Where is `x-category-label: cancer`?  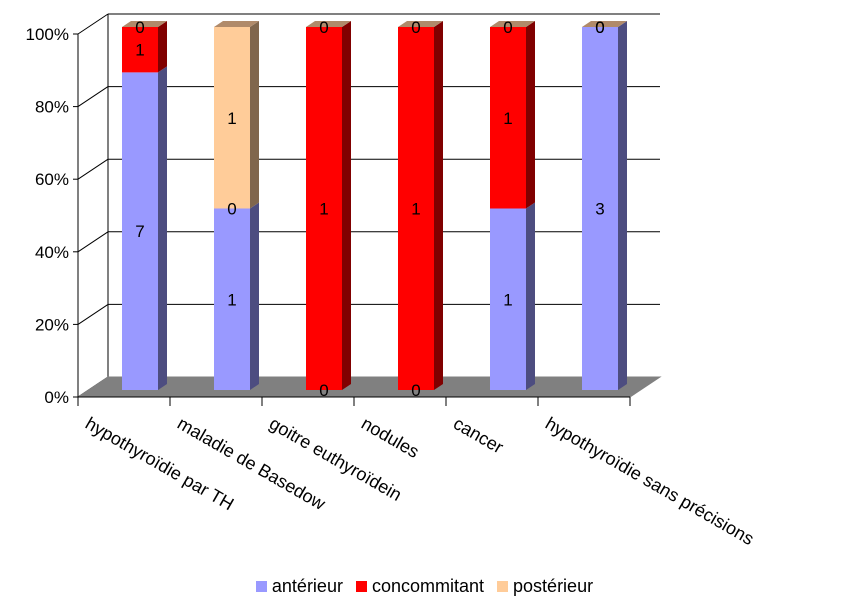 x-category-label: cancer is located at coordinates (478, 435).